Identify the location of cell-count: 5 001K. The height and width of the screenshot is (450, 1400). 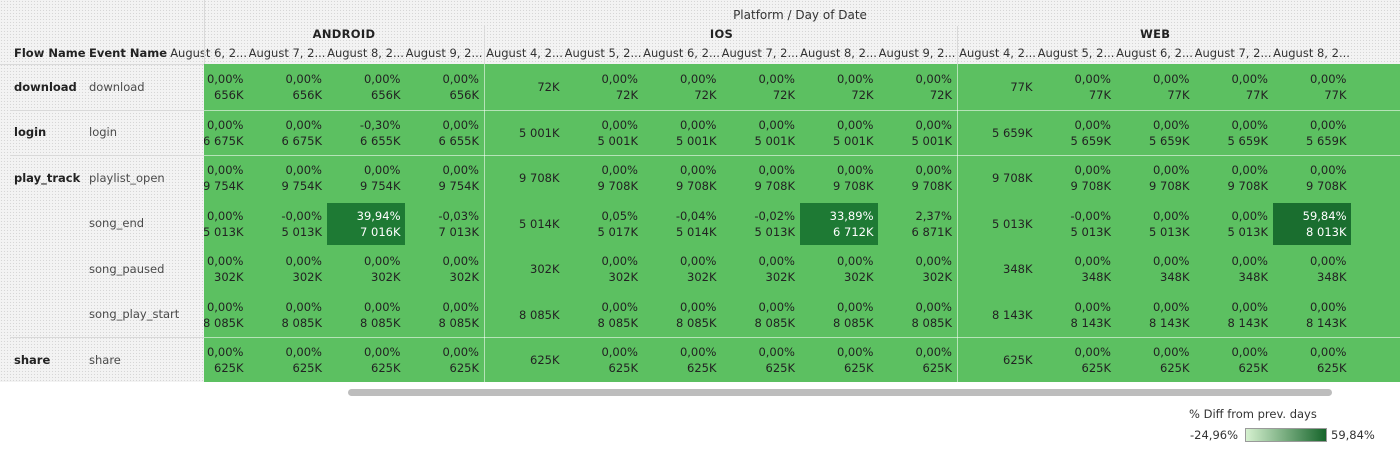
(853, 140).